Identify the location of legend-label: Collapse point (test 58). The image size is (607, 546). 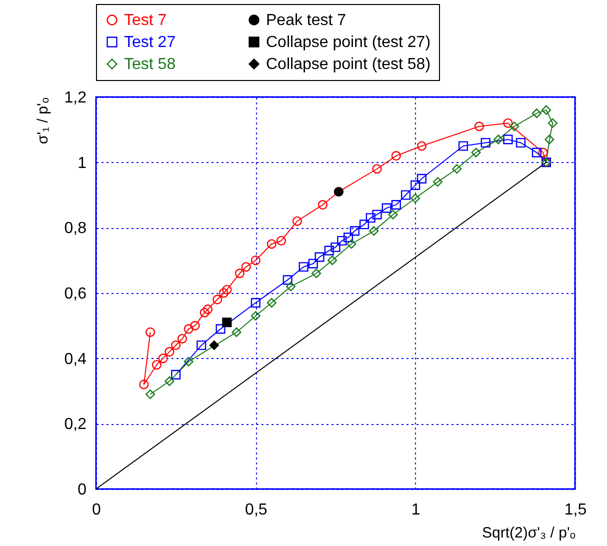
(348, 64).